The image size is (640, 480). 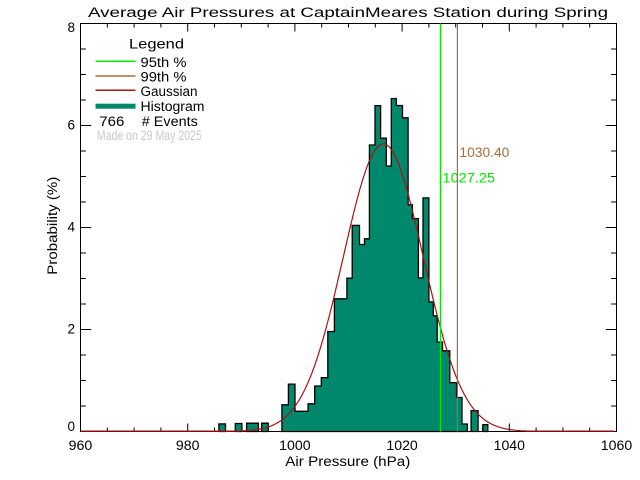 I want to click on svg-text: 4, so click(x=71, y=227).